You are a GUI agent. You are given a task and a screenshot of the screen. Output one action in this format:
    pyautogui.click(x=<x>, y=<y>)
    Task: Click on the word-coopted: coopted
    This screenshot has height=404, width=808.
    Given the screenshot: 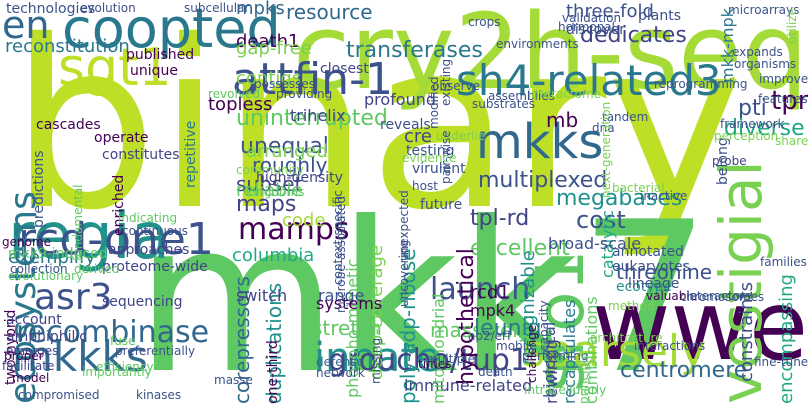 What is the action you would take?
    pyautogui.click(x=171, y=30)
    